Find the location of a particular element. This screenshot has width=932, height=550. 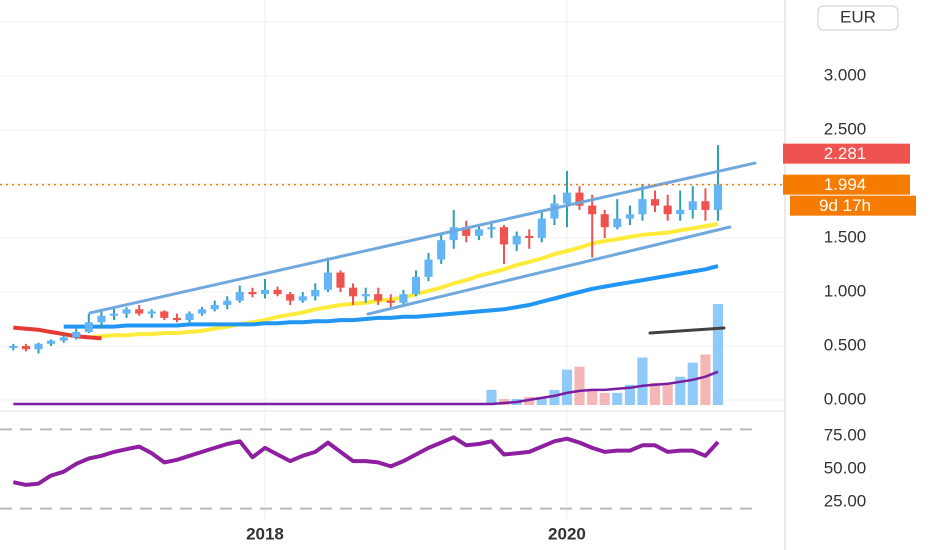

y-tick-label: 2.500 is located at coordinates (845, 128).